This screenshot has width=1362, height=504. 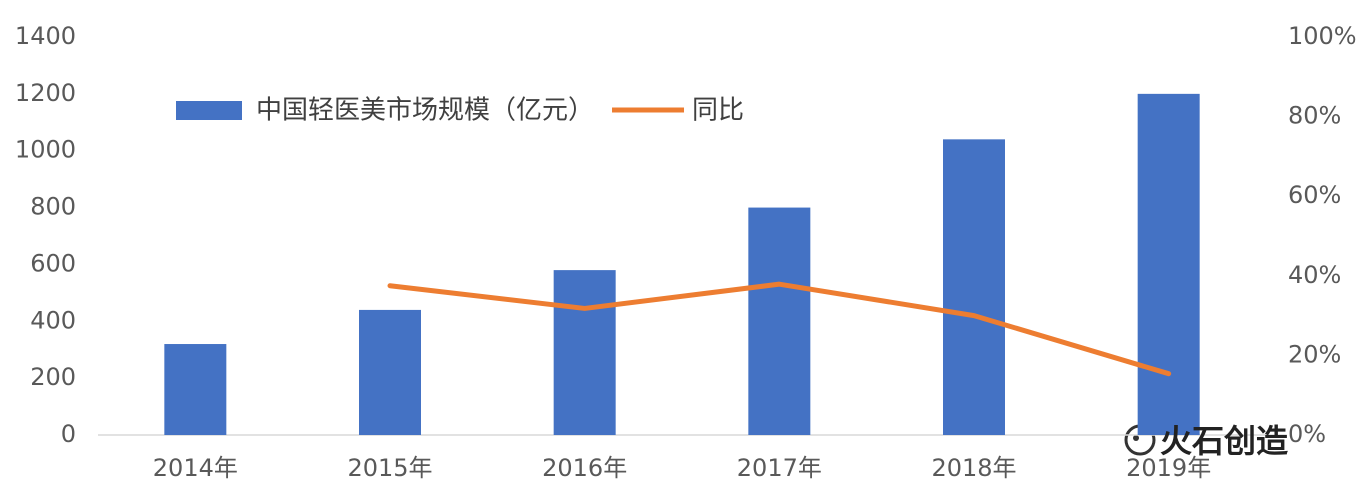 What do you see at coordinates (973, 468) in the screenshot?
I see `x-tick-label: 2018年` at bounding box center [973, 468].